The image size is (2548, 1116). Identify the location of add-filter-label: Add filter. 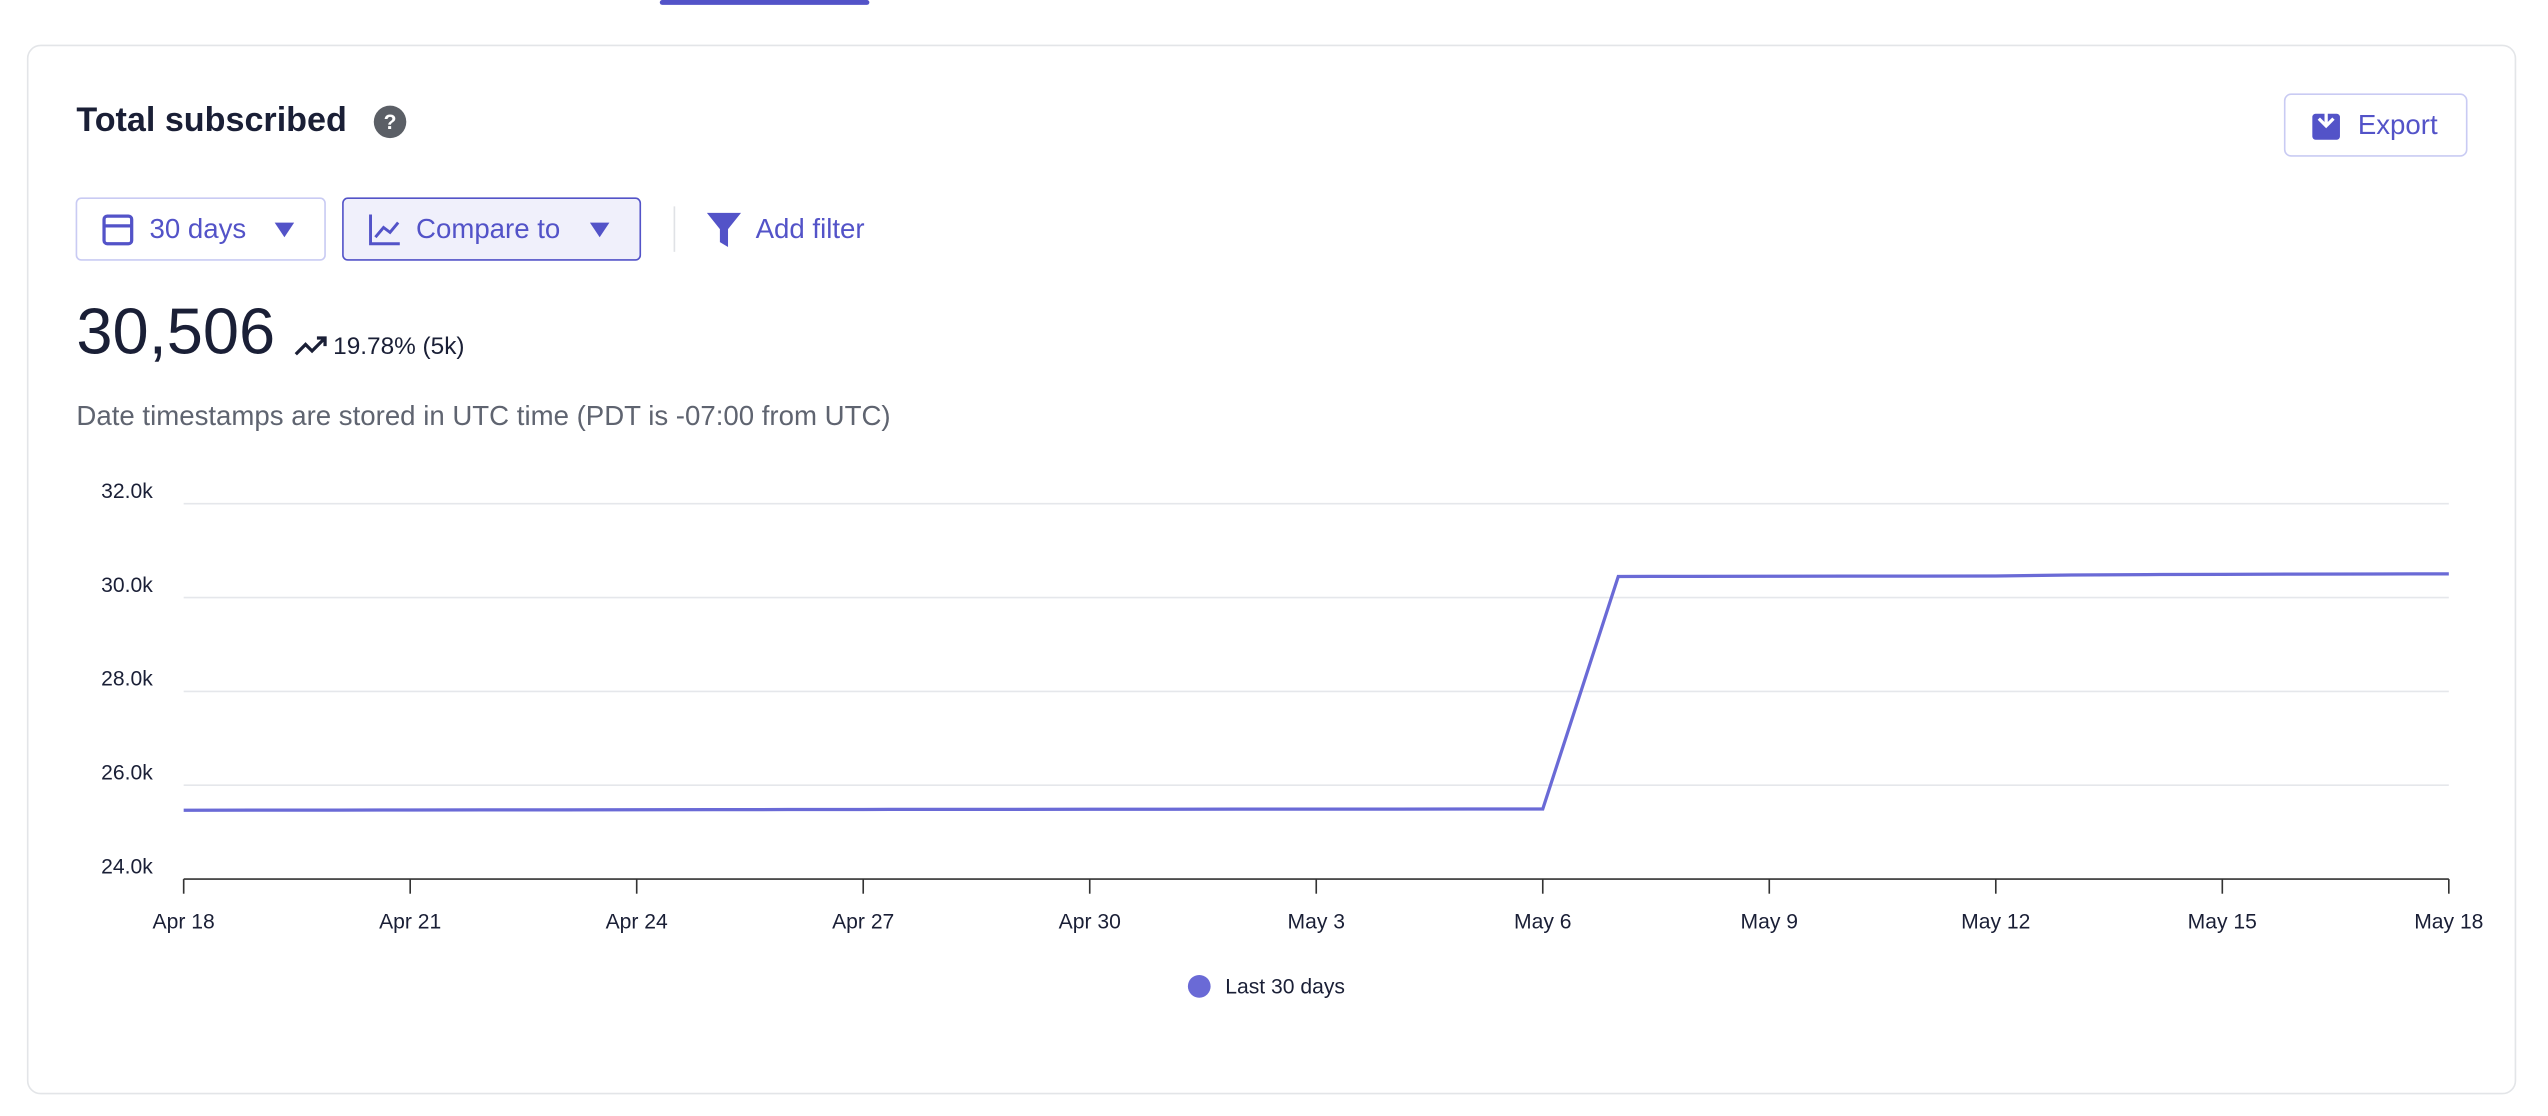
(810, 228).